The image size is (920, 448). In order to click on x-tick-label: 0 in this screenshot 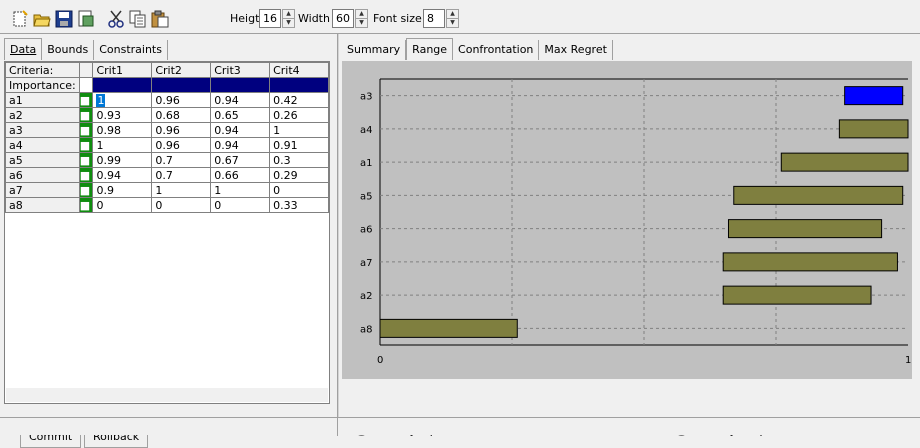, I will do `click(380, 360)`.